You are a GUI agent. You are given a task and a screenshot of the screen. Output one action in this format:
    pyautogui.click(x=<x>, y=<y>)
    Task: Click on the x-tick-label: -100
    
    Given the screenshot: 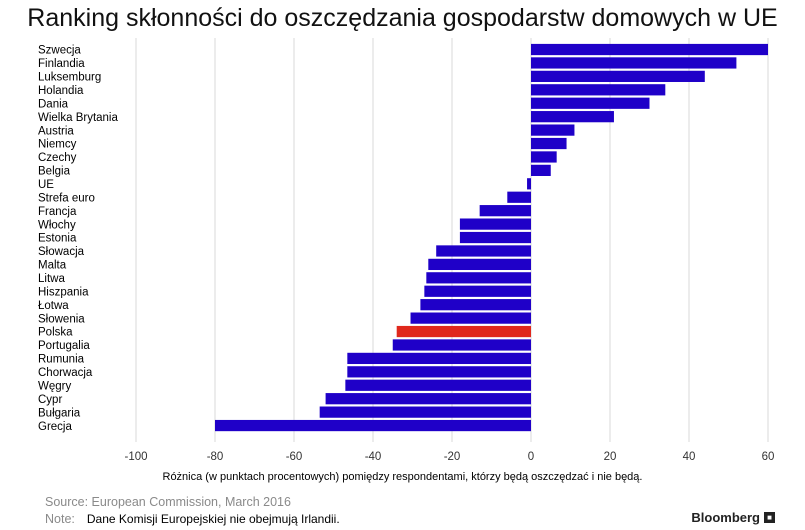 What is the action you would take?
    pyautogui.click(x=135, y=457)
    